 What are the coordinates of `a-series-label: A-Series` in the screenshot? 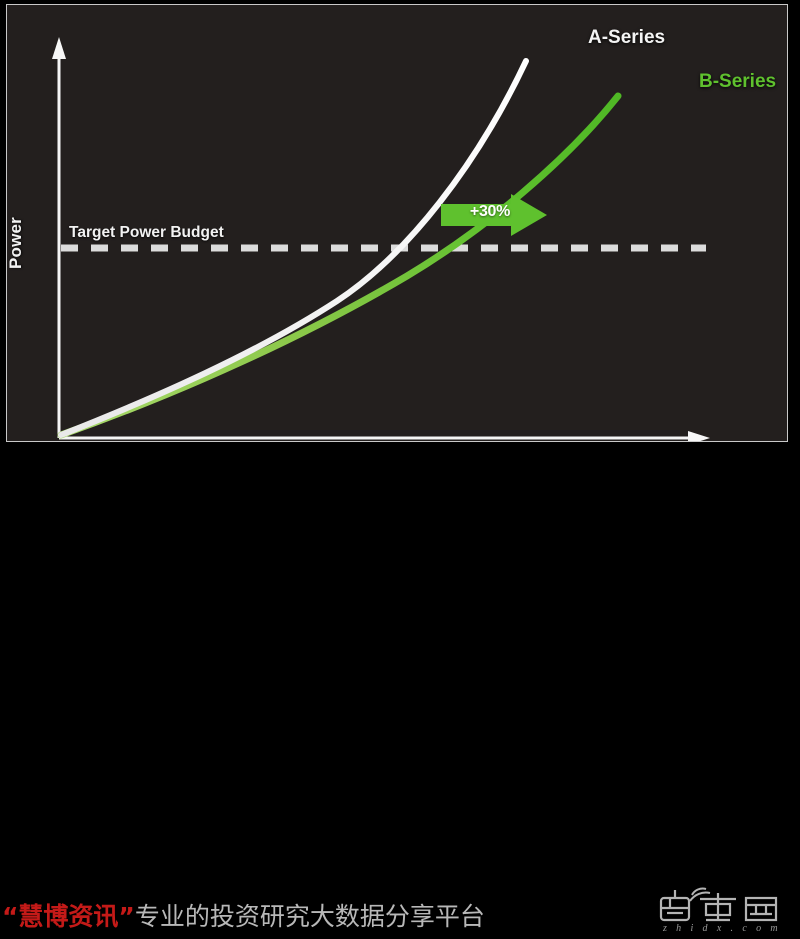 It's located at (627, 37).